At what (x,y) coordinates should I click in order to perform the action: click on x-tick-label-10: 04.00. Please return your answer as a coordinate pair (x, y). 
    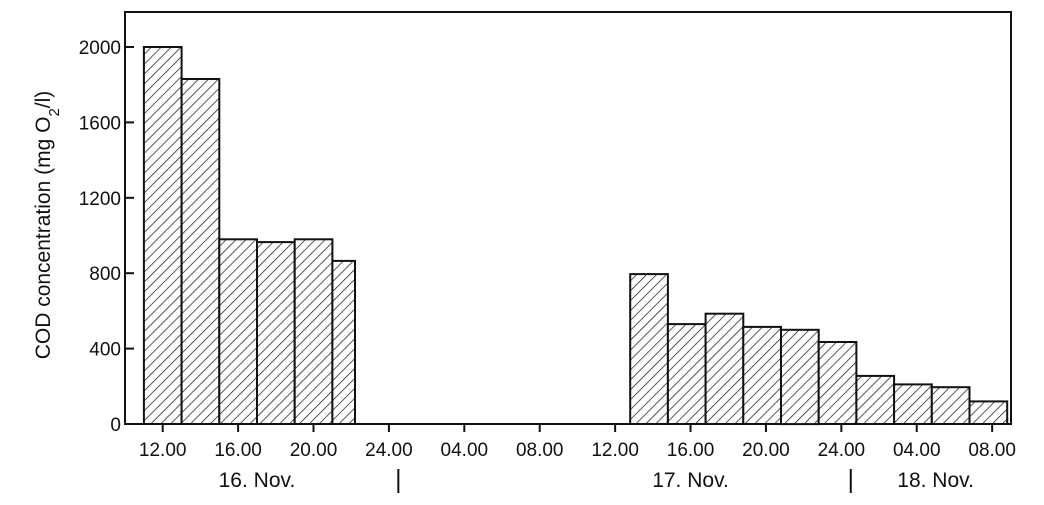
    Looking at the image, I should click on (917, 450).